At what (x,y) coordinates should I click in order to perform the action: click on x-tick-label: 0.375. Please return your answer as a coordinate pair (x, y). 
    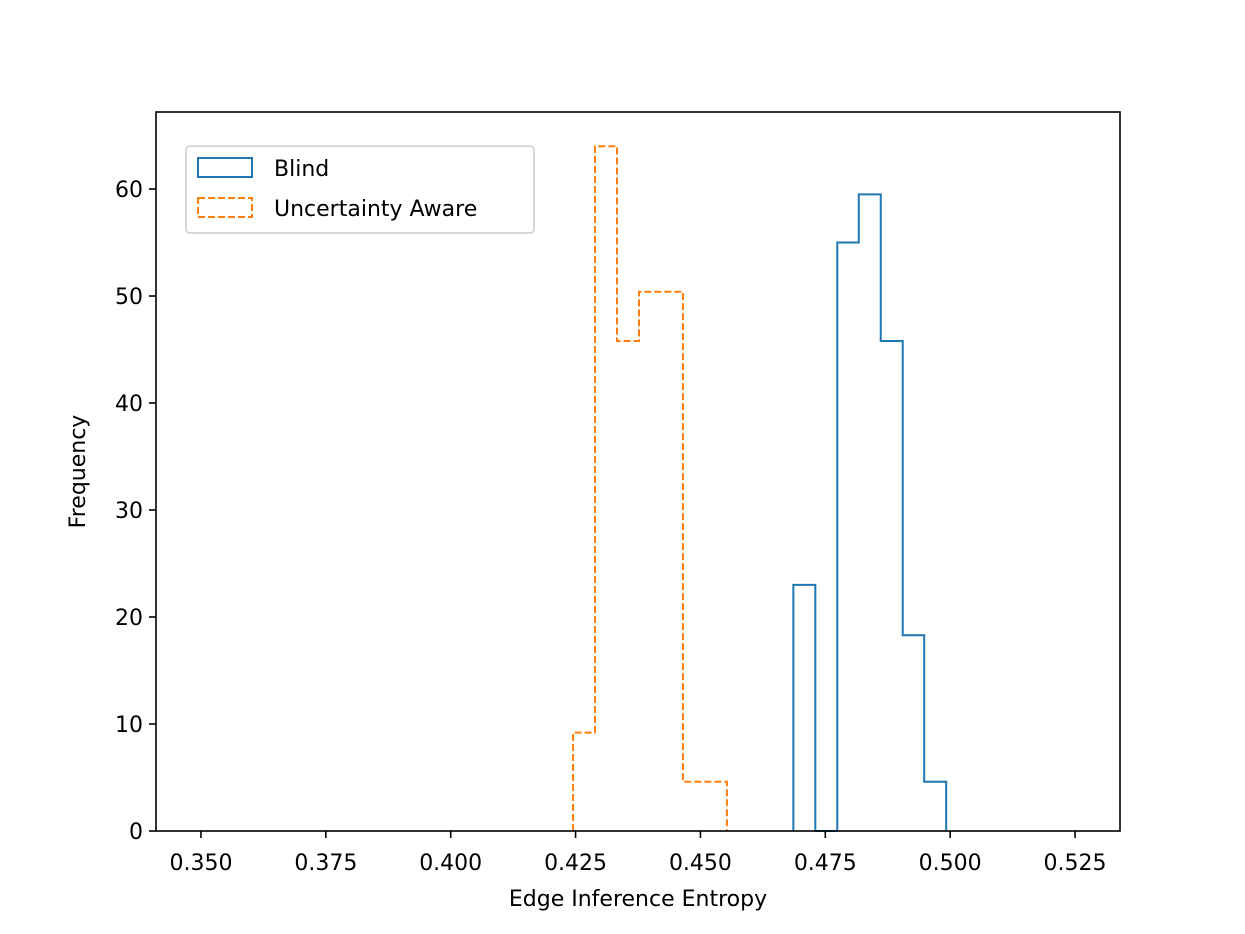
    Looking at the image, I should click on (325, 863).